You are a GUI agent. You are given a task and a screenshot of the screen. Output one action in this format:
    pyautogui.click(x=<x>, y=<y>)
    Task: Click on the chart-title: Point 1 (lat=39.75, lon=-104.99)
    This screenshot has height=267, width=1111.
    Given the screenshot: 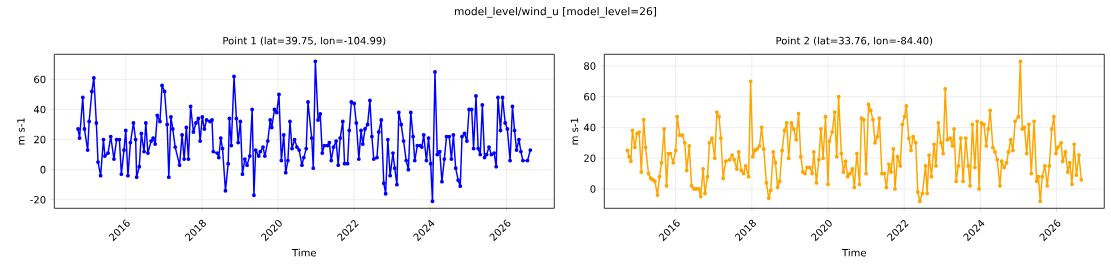 What is the action you would take?
    pyautogui.click(x=304, y=41)
    